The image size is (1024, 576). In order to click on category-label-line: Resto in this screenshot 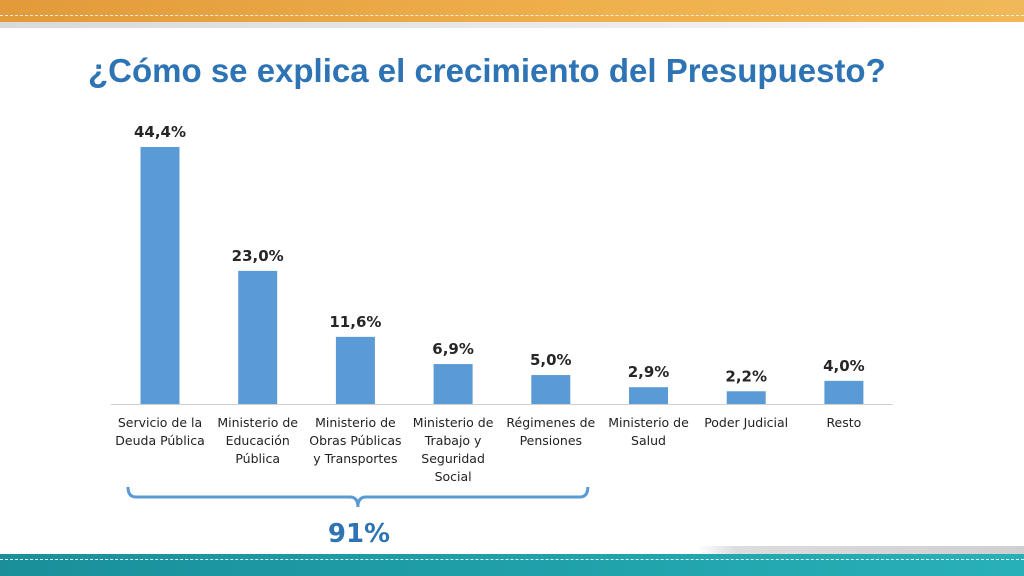, I will do `click(844, 422)`.